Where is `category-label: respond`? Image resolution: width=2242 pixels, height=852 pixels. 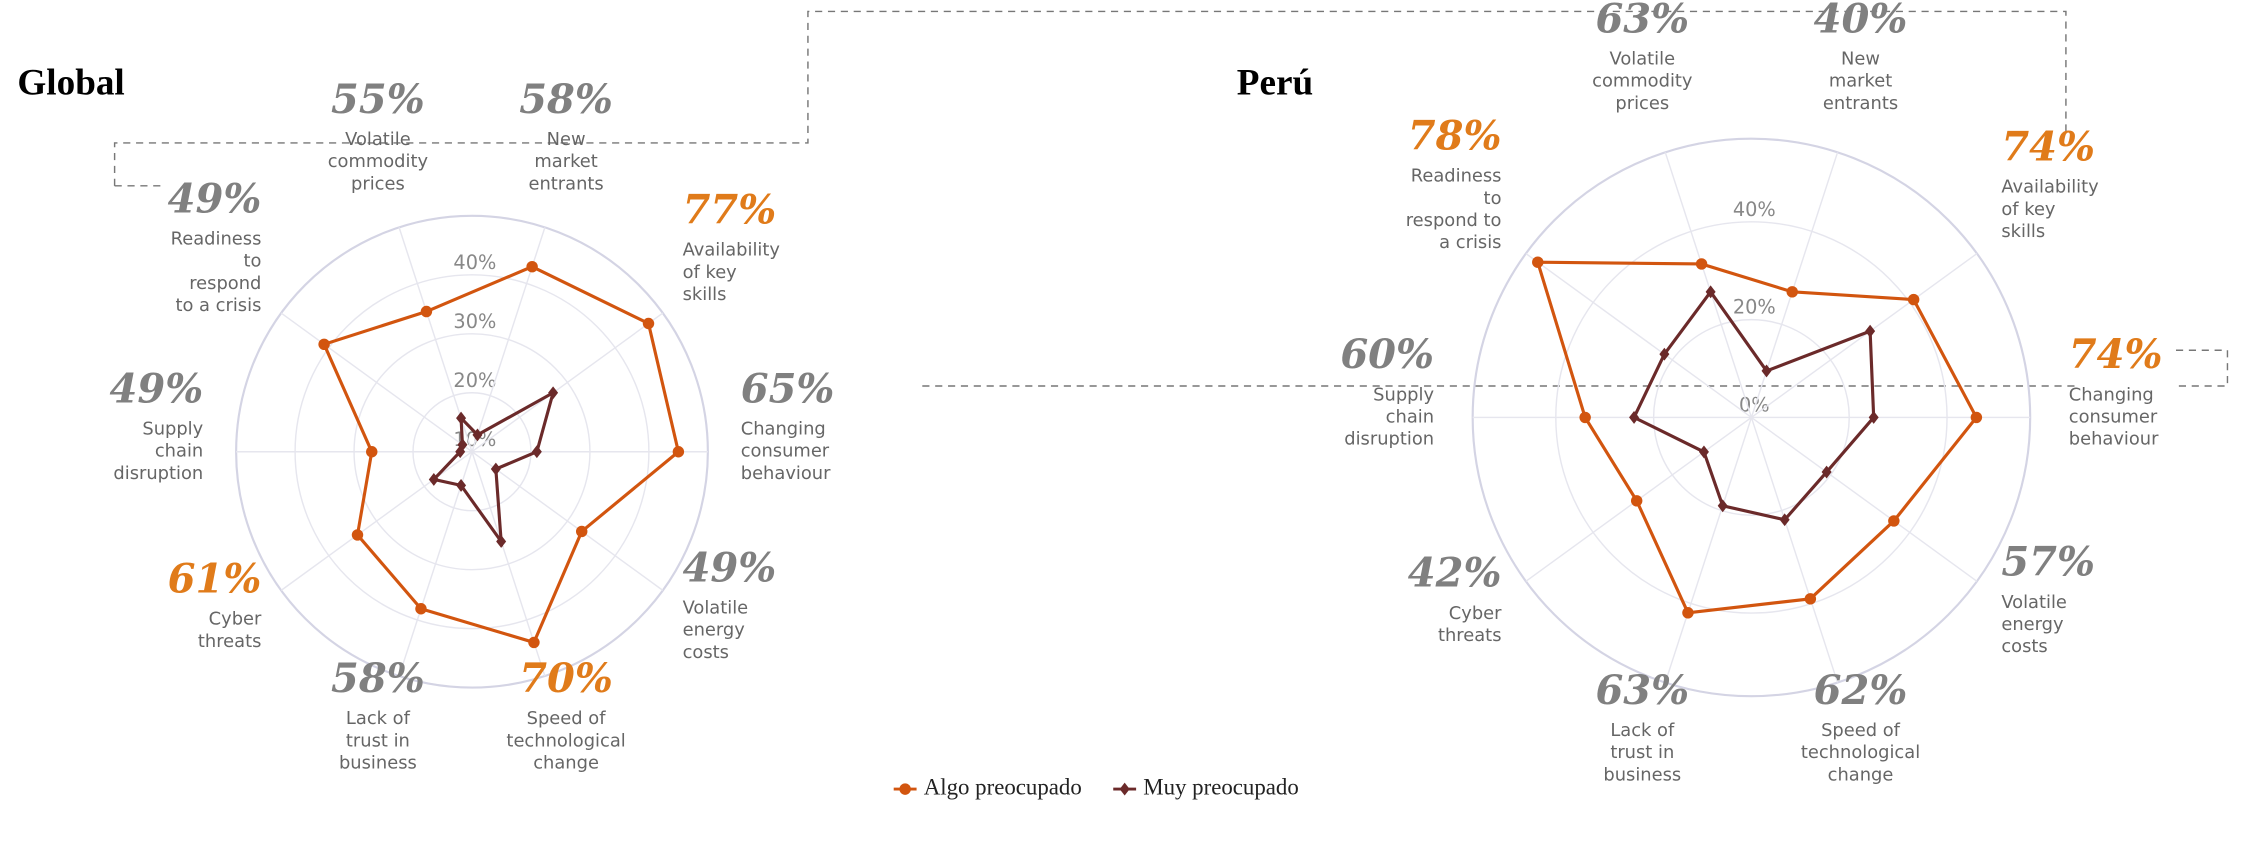
category-label: respond is located at coordinates (225, 283).